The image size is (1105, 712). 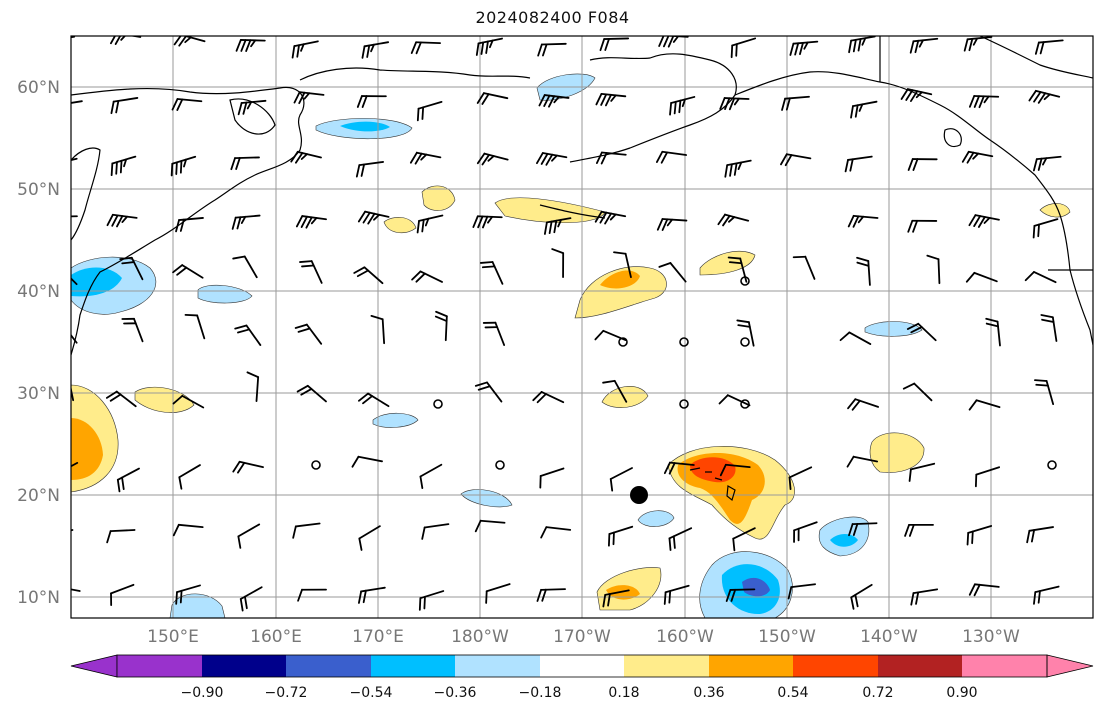 I want to click on positive-anomaly-40n, so click(x=620, y=292).